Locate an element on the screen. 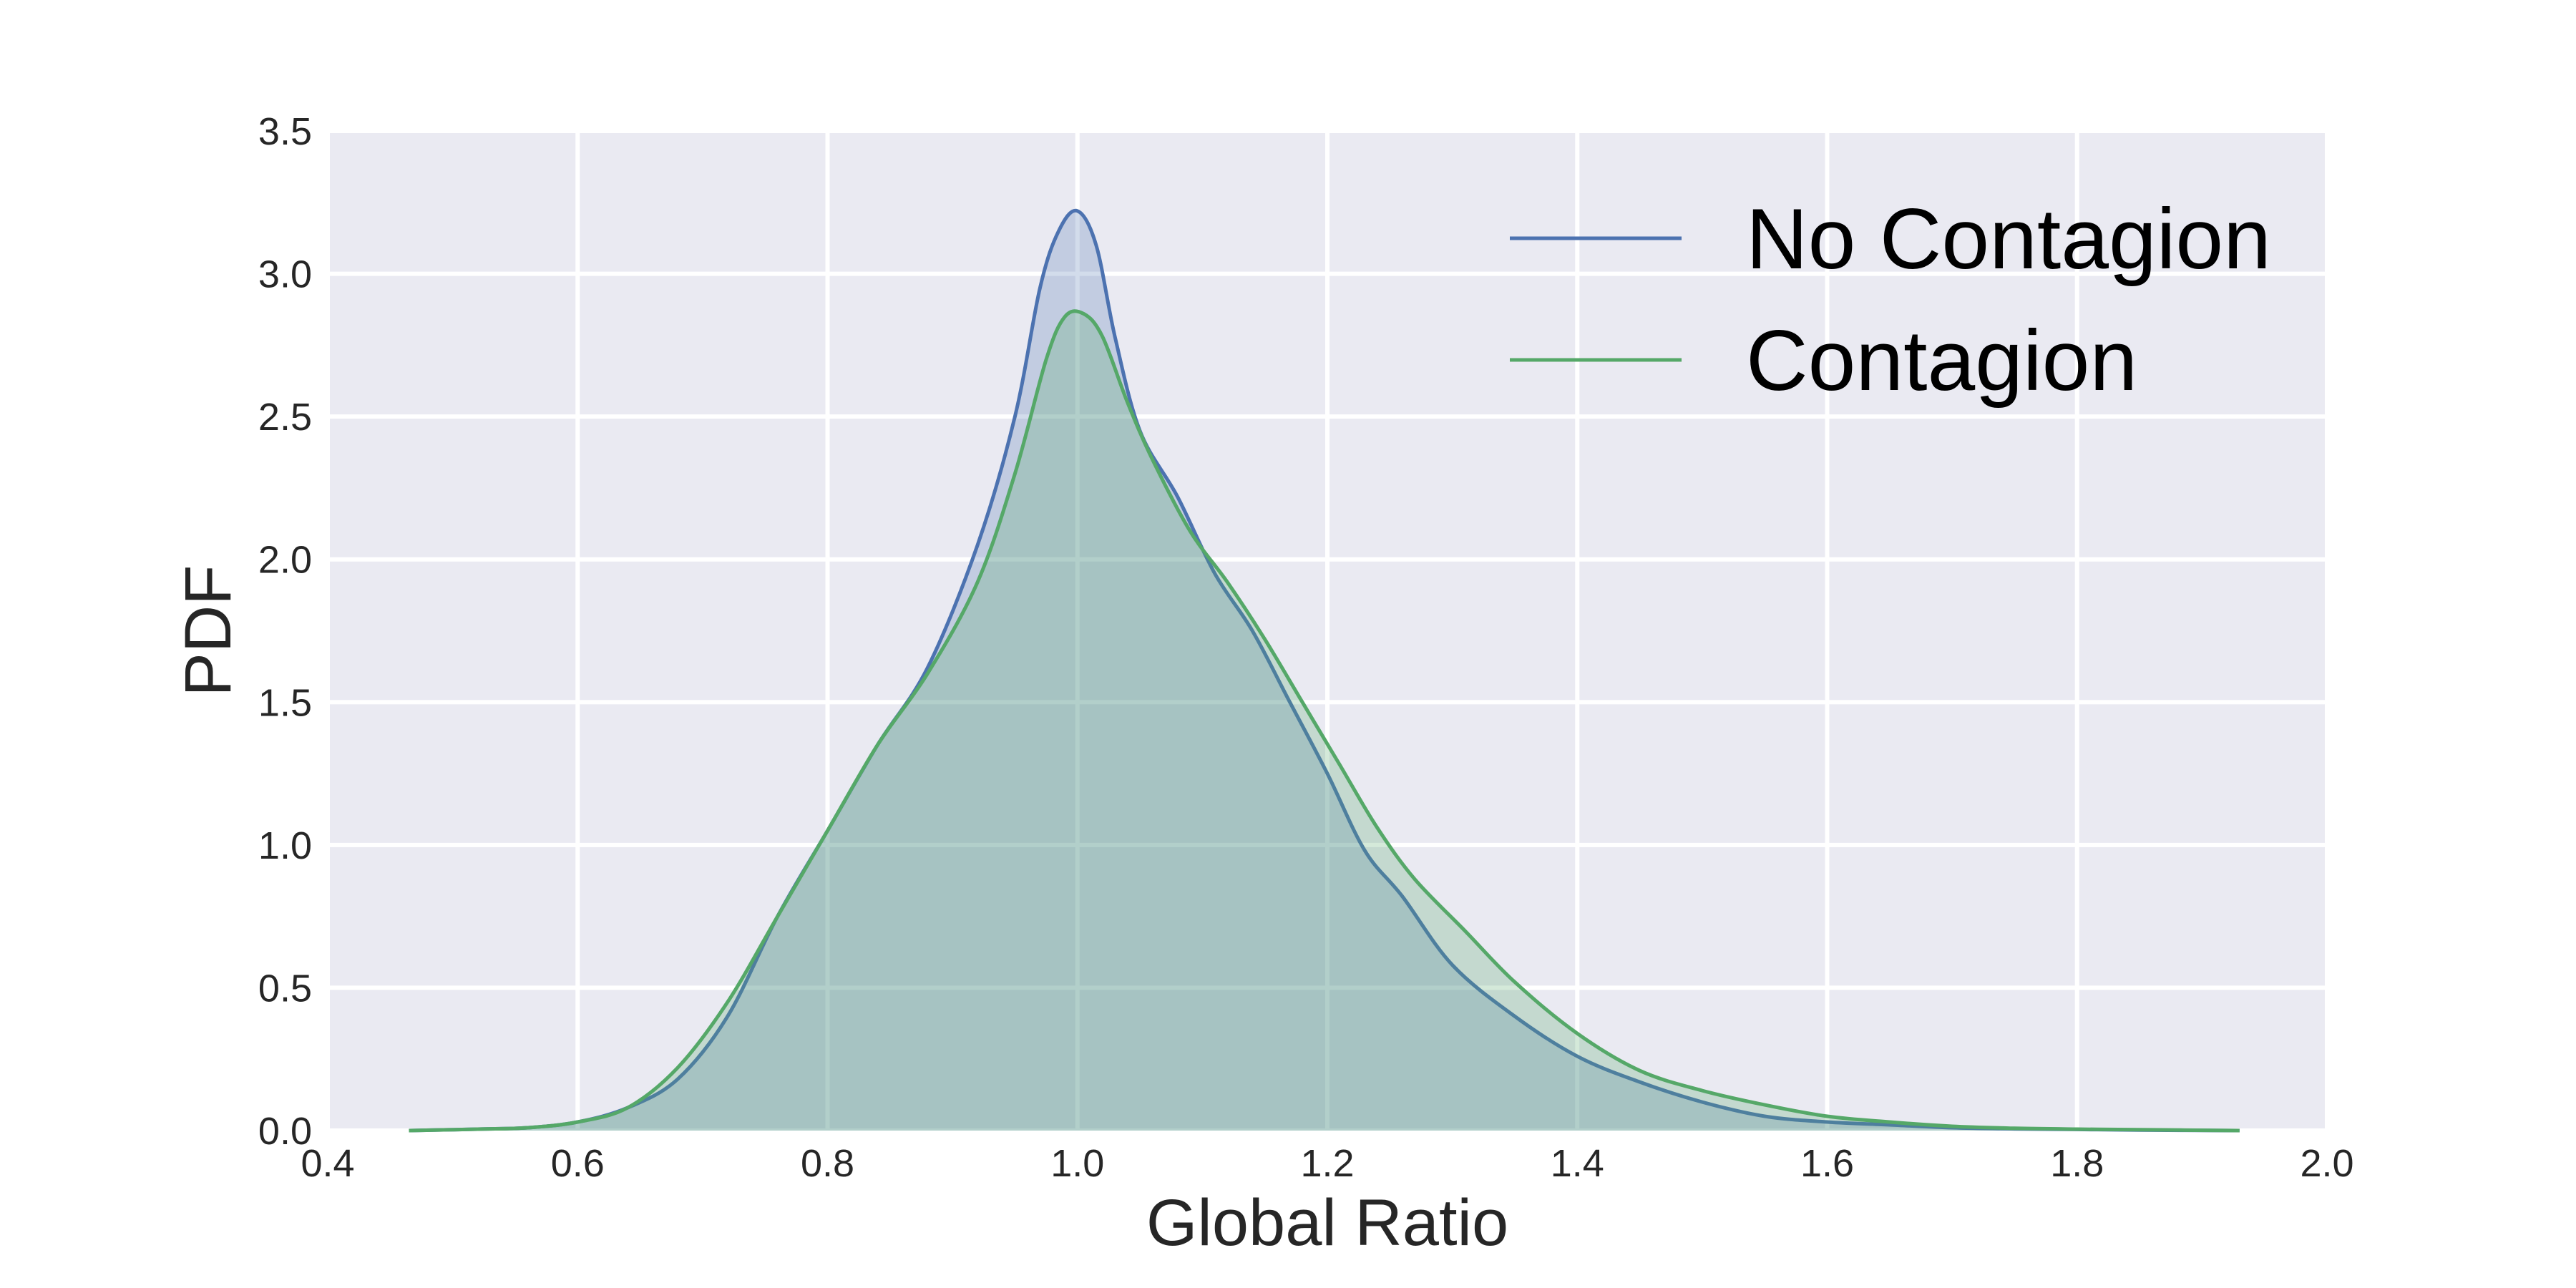  x-tick-label: 1.8 is located at coordinates (2077, 1163).